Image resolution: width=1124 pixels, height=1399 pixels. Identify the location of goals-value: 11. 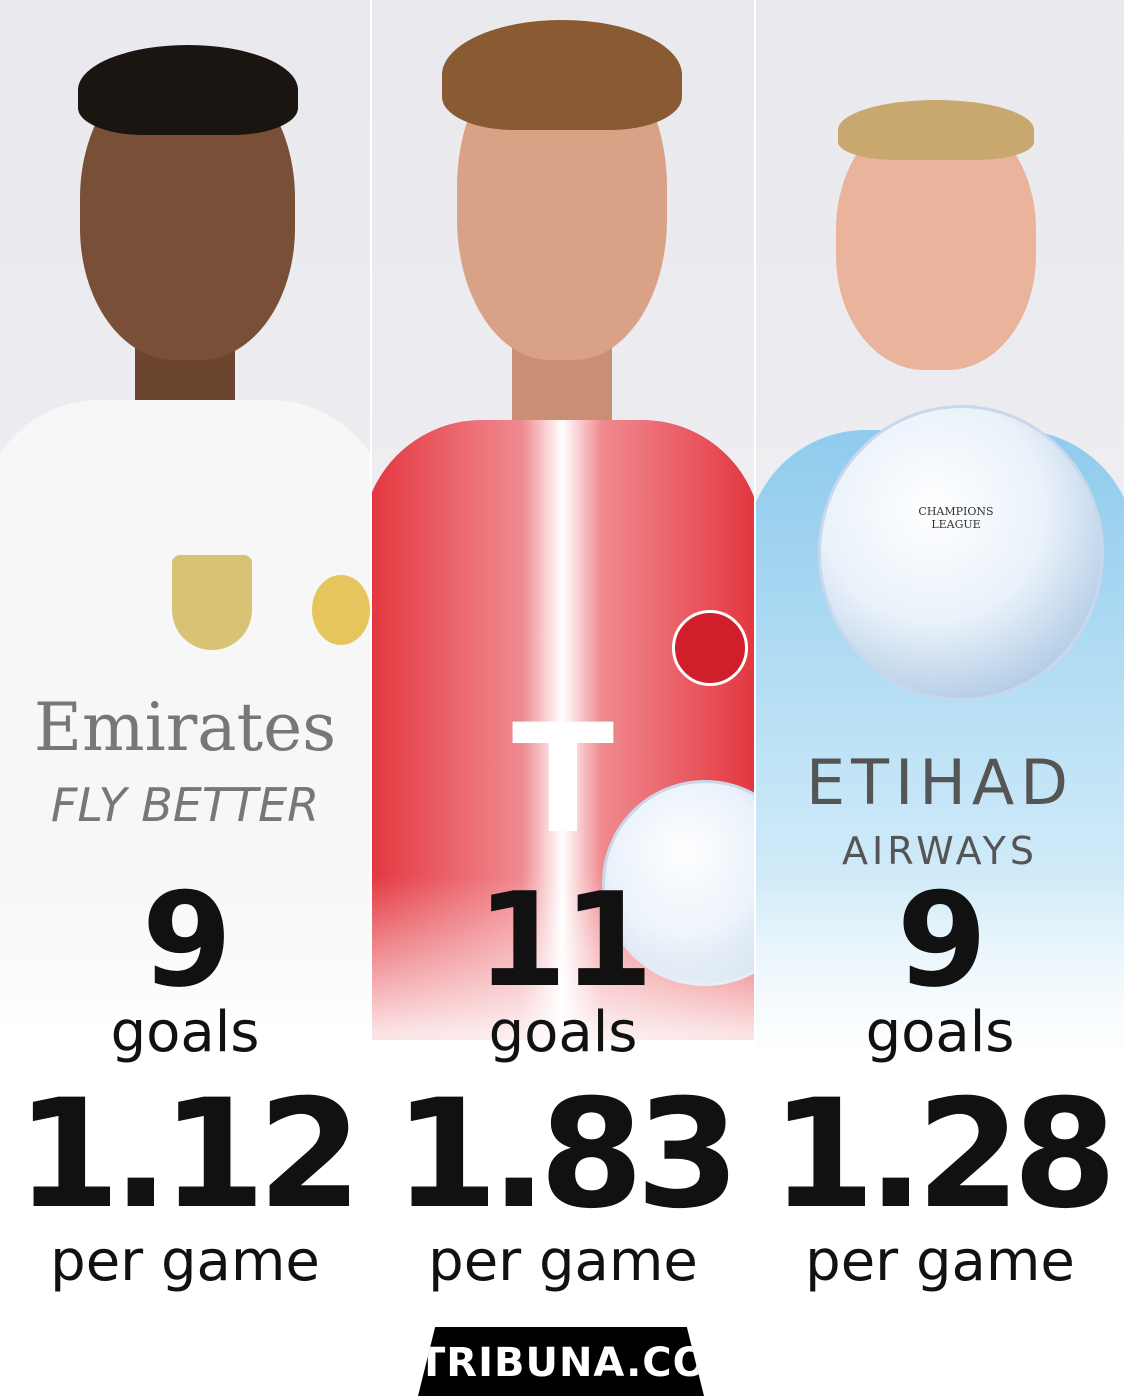
(565, 940).